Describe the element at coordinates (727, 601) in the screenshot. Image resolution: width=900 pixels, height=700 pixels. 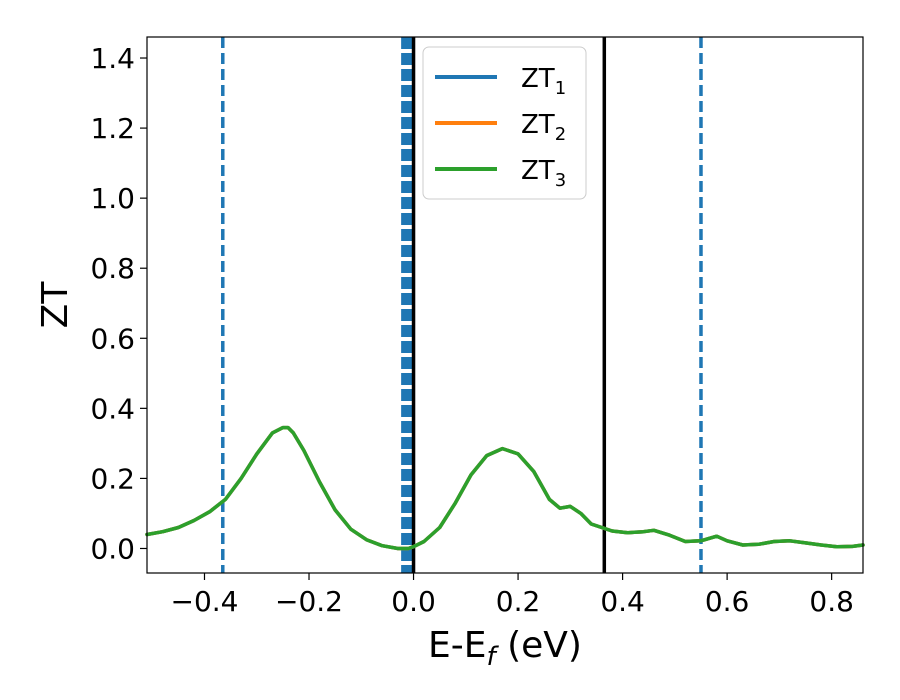
I see `x-tick-label: 0.6` at that location.